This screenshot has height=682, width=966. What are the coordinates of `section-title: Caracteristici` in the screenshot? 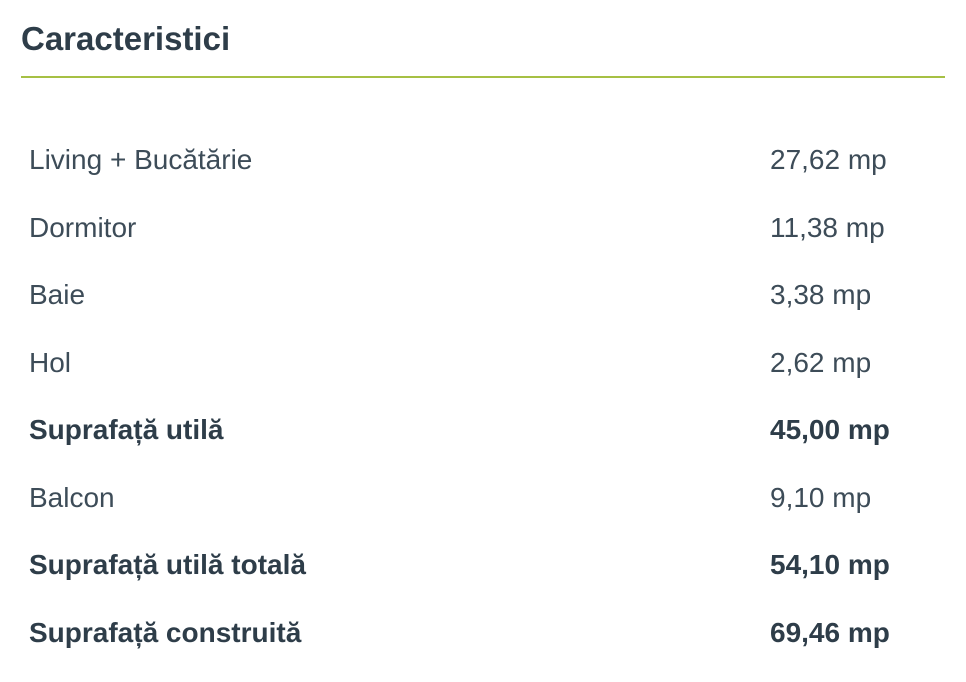 It's located at (126, 38).